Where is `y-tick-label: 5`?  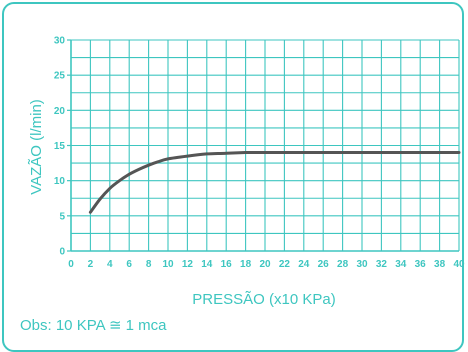
y-tick-label: 5 is located at coordinates (62, 216).